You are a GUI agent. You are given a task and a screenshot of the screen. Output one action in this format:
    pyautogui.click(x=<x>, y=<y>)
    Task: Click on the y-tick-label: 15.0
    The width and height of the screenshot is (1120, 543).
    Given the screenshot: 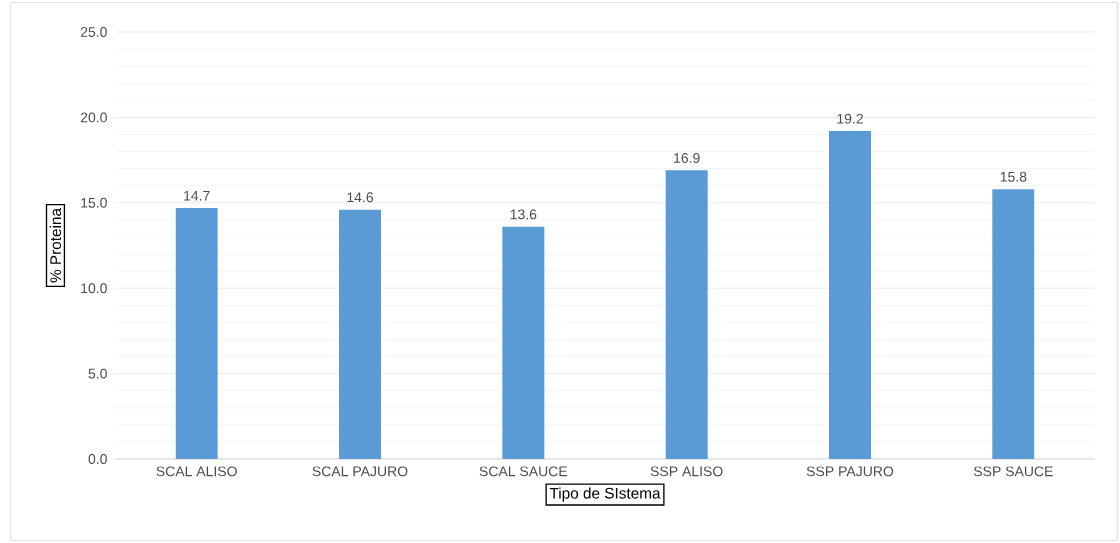 What is the action you would take?
    pyautogui.click(x=94, y=202)
    